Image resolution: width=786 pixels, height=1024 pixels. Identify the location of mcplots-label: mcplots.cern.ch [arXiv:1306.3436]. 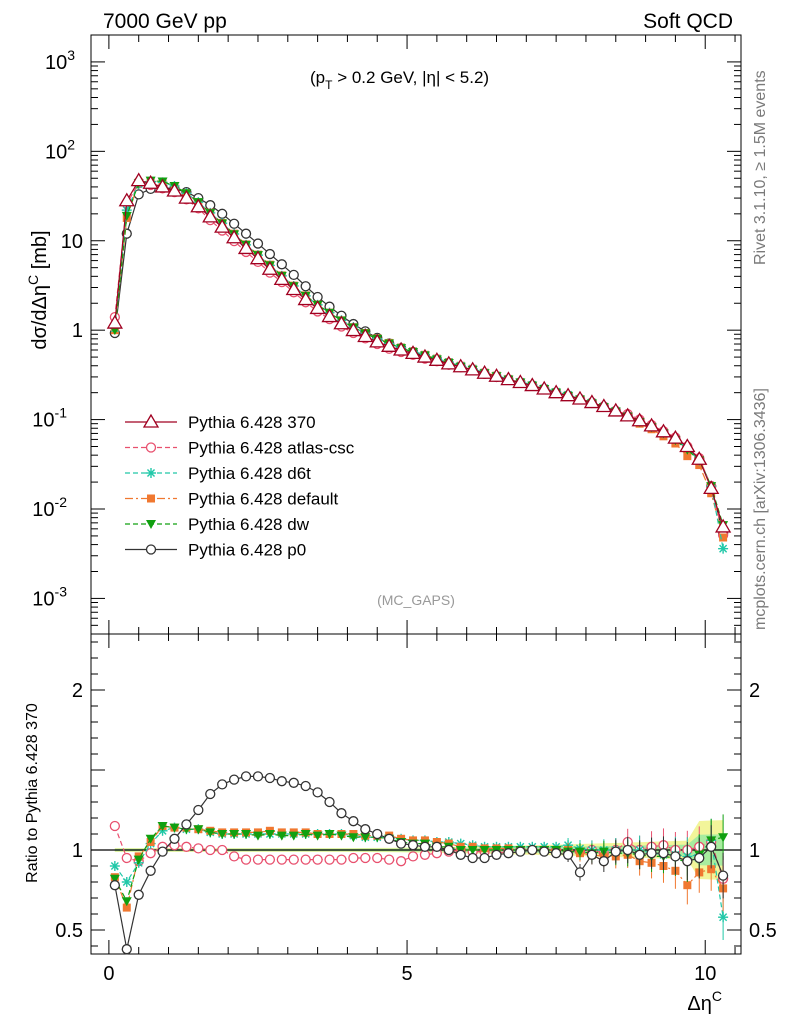
(760, 509).